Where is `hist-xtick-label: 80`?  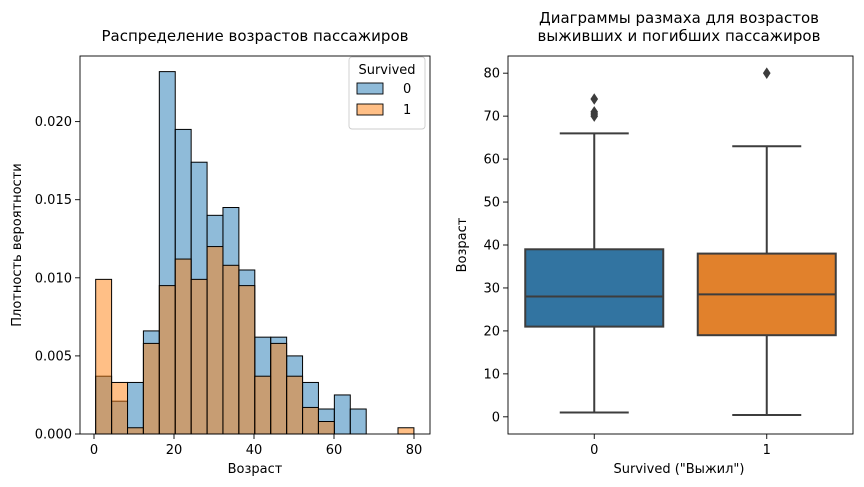
hist-xtick-label: 80 is located at coordinates (414, 450).